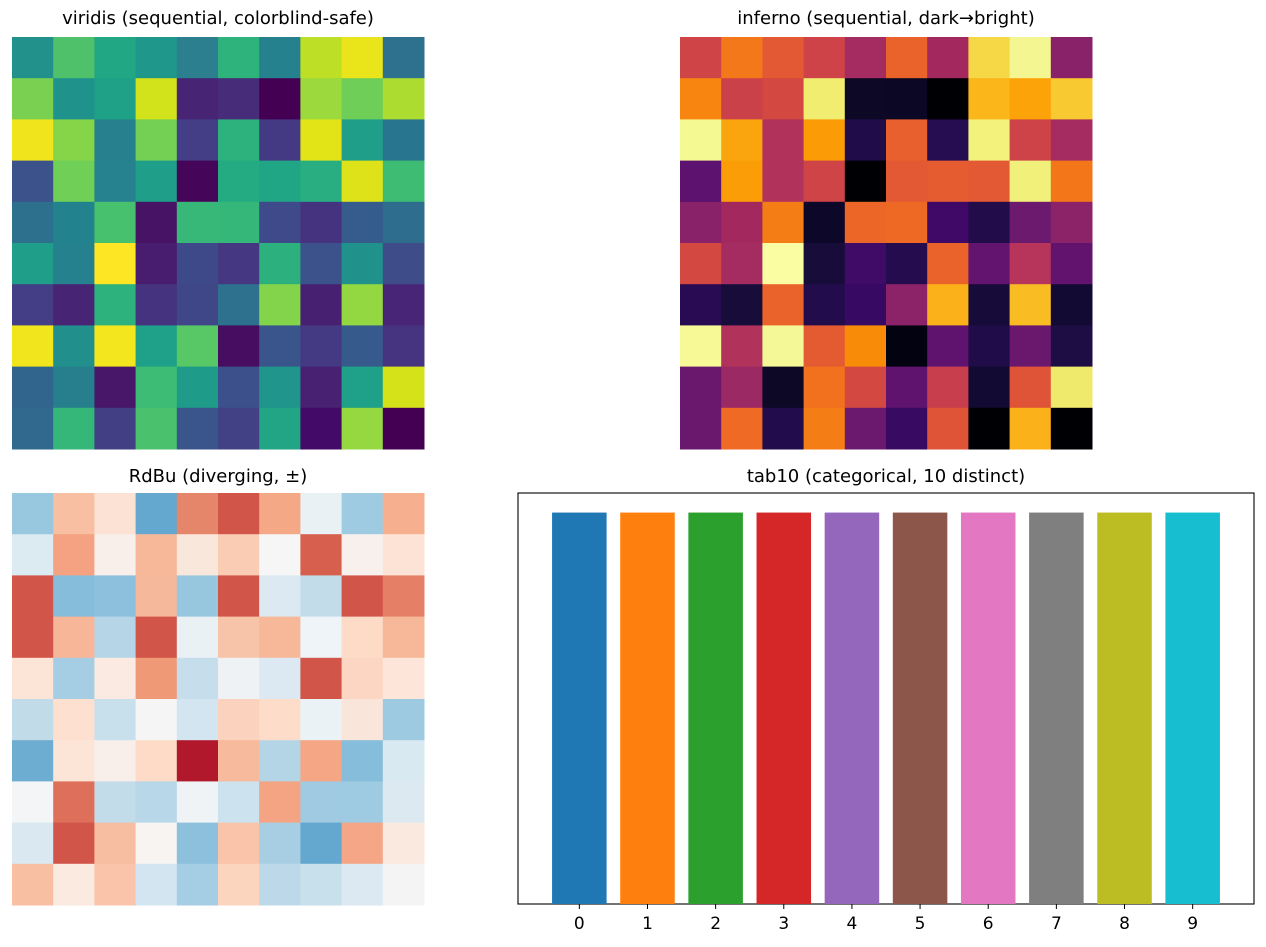  I want to click on rdbu-title: RdBu (diverging, ±), so click(218, 476).